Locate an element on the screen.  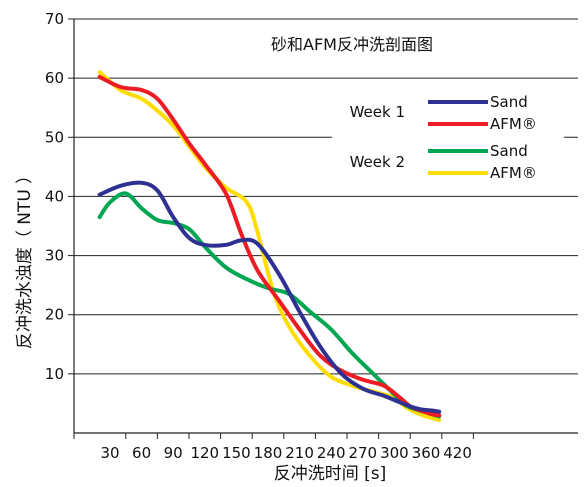
y-tick-label: 20 is located at coordinates (54, 315).